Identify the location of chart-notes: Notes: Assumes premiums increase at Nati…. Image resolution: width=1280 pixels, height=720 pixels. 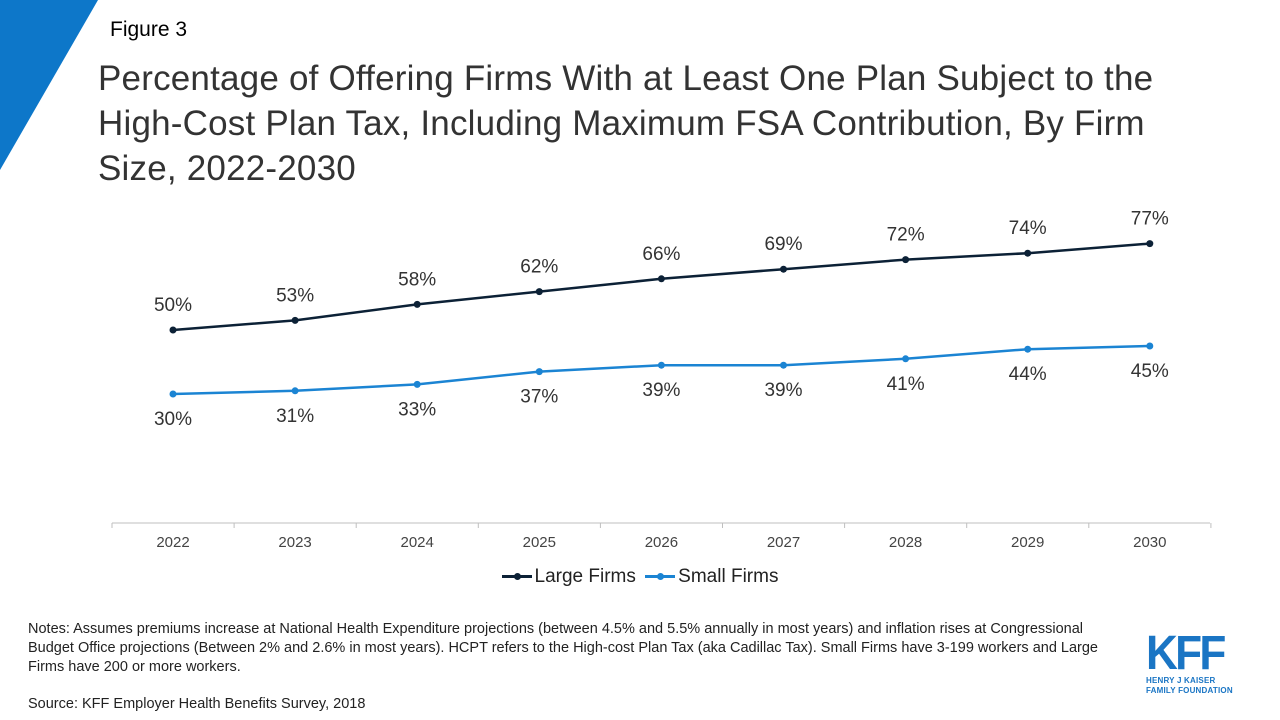
(563, 648).